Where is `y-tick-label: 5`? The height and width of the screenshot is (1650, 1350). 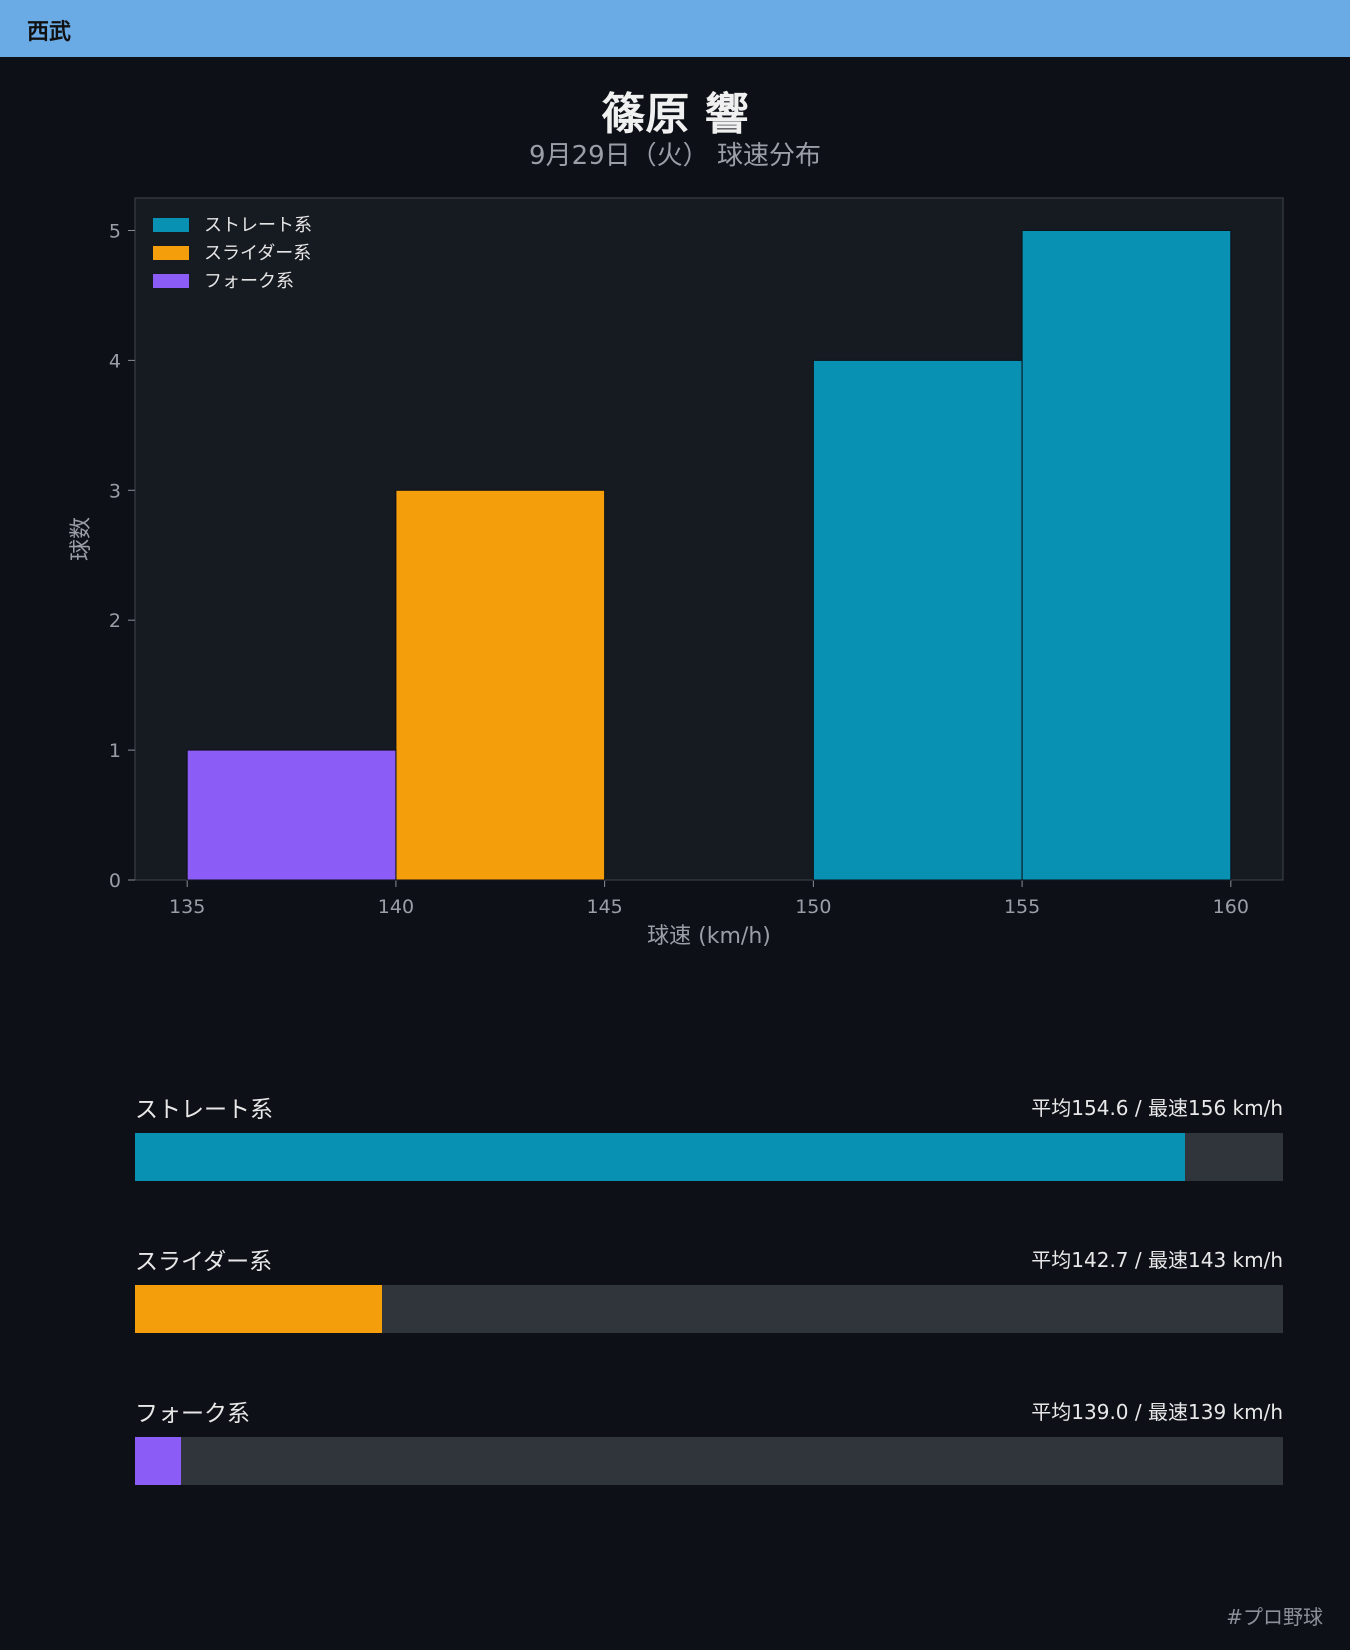 y-tick-label: 5 is located at coordinates (115, 231).